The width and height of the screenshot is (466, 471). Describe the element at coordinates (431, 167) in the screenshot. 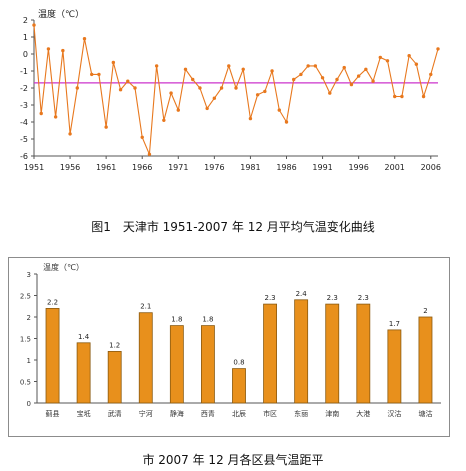

I see `x-tick-label: 2006` at that location.